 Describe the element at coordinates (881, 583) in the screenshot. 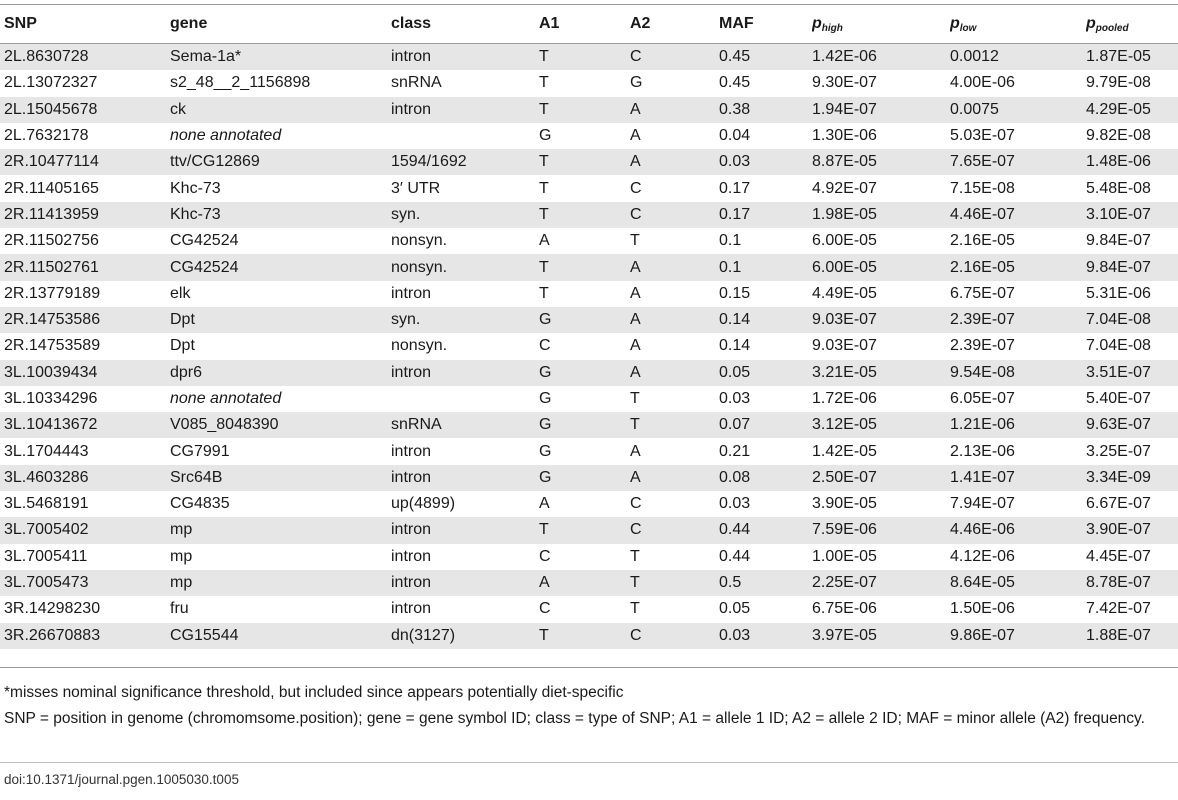

I see `cell-p-high: 2.25E-07` at that location.